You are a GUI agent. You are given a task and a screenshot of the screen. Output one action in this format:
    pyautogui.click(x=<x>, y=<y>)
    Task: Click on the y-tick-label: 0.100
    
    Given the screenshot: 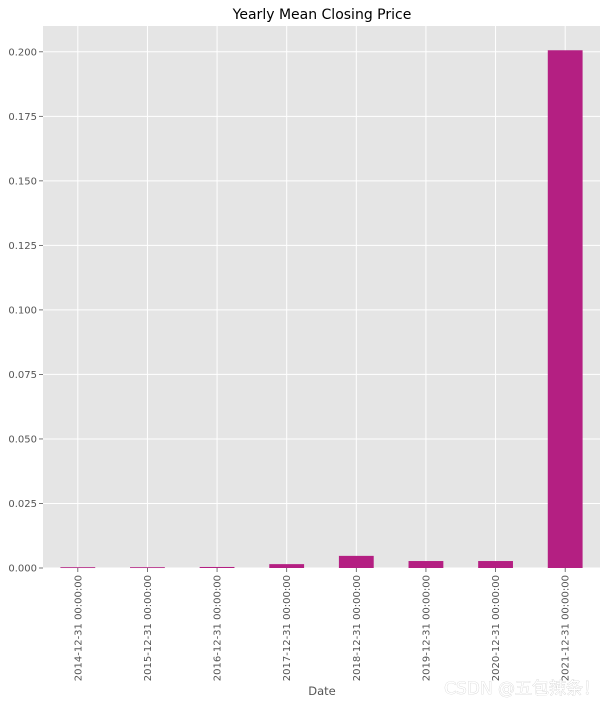 What is the action you would take?
    pyautogui.click(x=22, y=310)
    